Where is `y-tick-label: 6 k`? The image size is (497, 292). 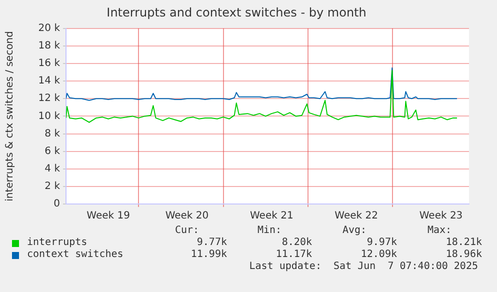 y-tick-label: 6 k is located at coordinates (52, 151).